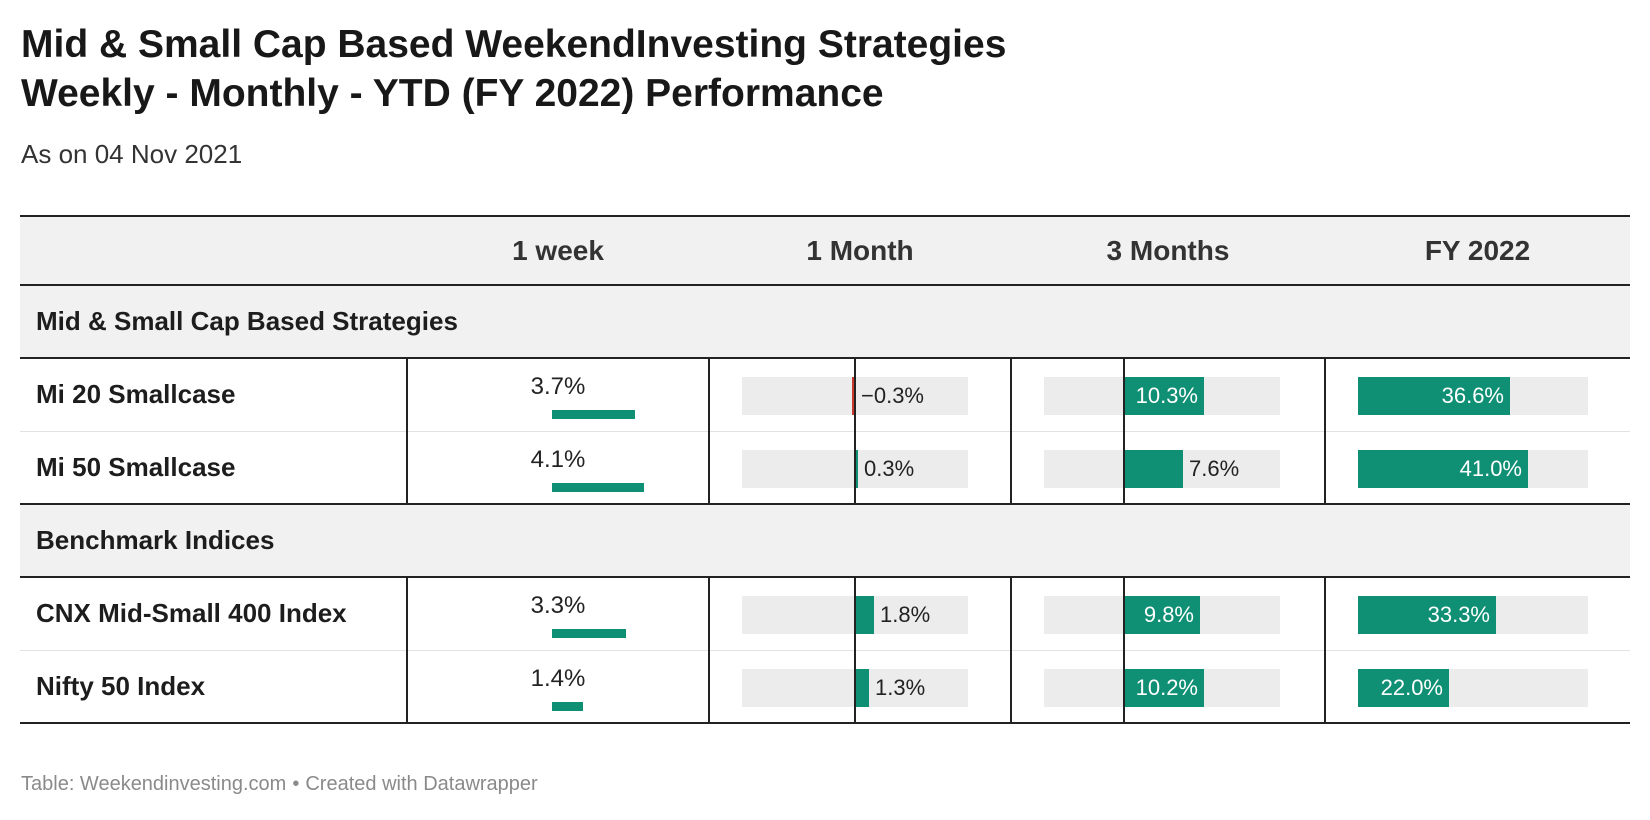  I want to click on bar-track: 36.6%, so click(1473, 396).